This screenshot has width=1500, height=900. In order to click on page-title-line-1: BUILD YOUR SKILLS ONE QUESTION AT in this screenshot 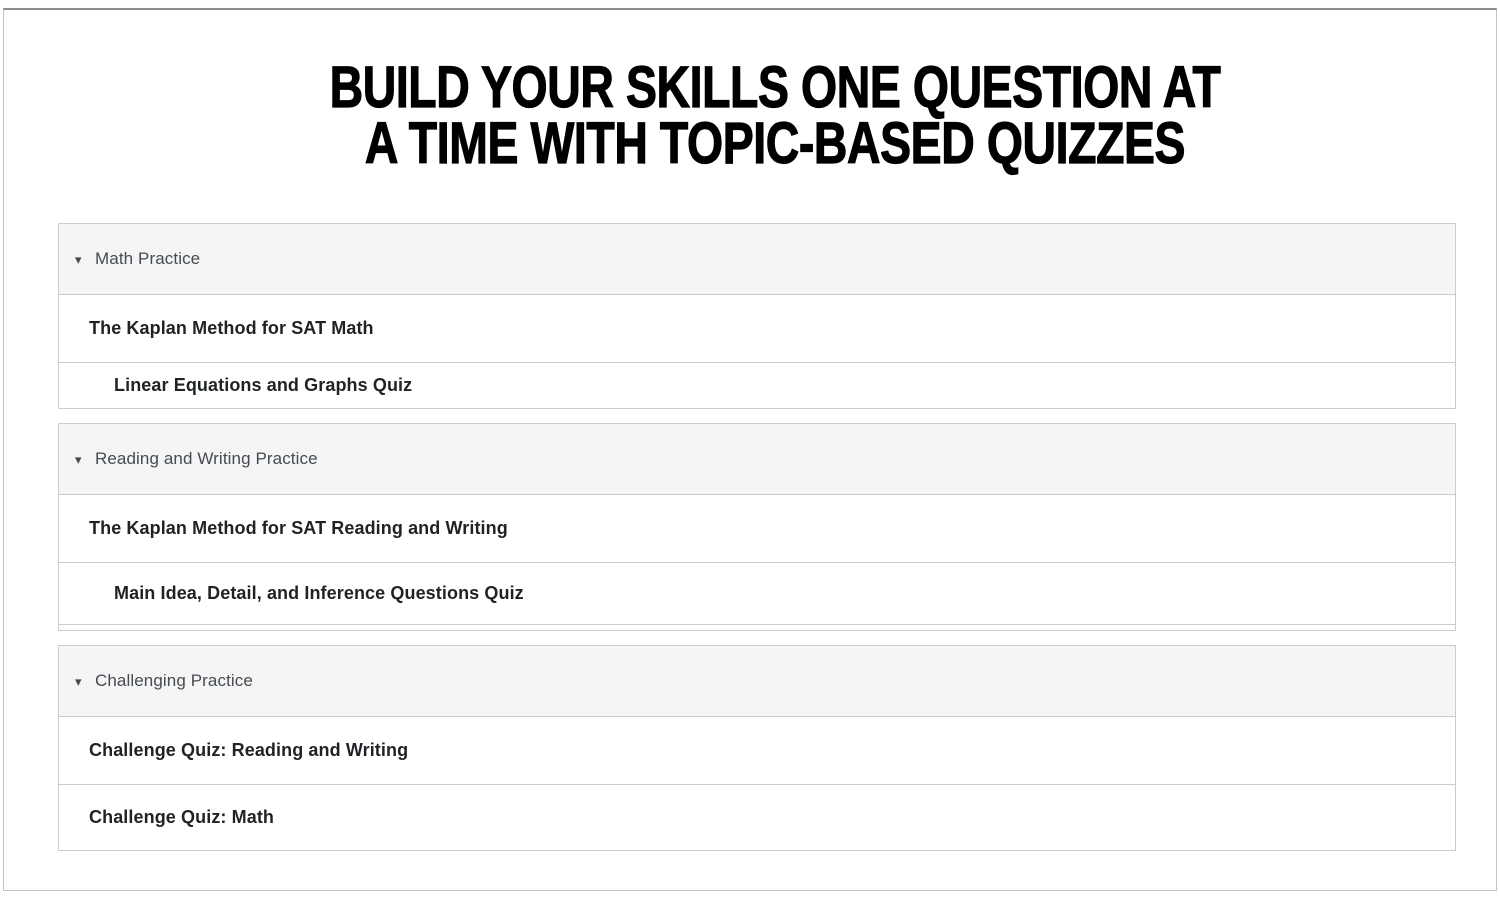, I will do `click(775, 87)`.